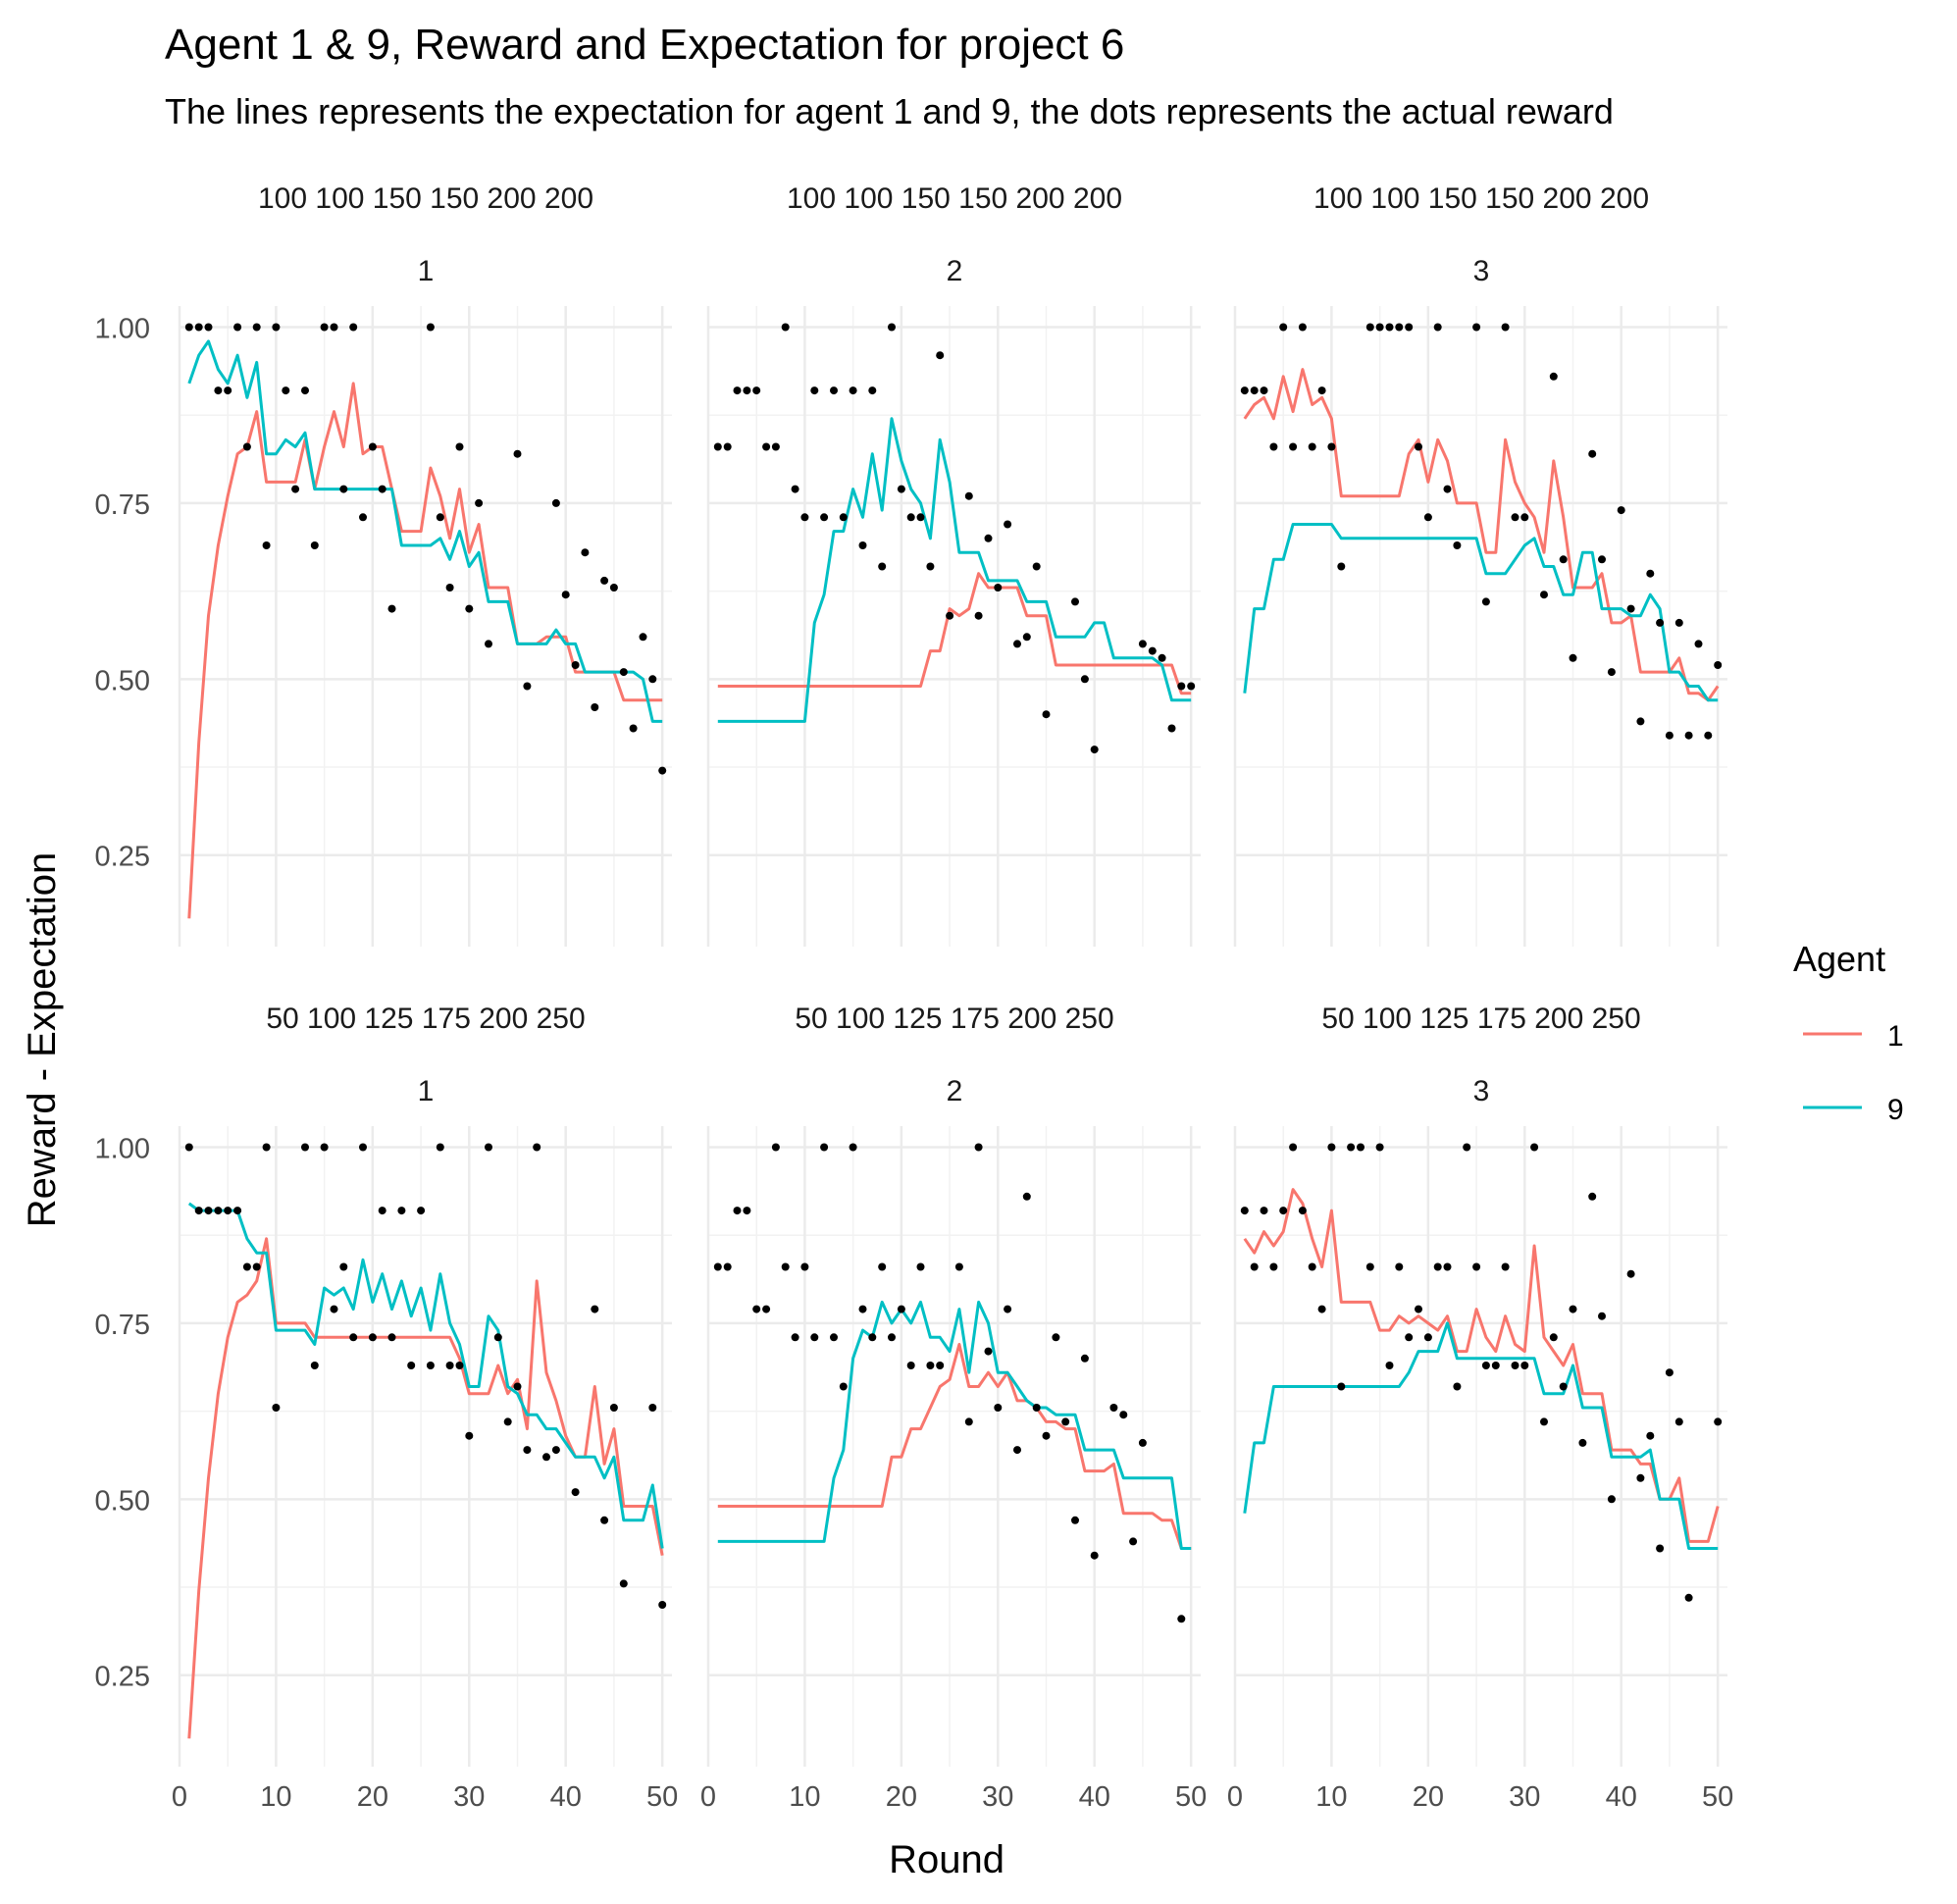  I want to click on x-tick-label: 50, so click(1717, 1797).